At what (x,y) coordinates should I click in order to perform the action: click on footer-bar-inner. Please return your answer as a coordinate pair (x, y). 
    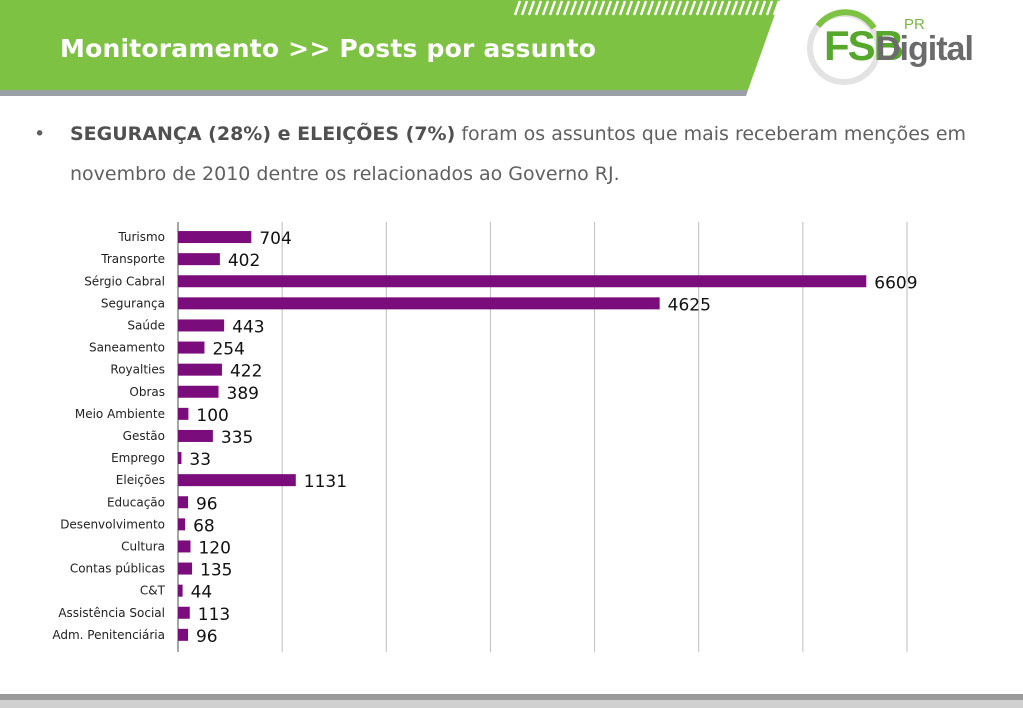
    Looking at the image, I should click on (511, 697).